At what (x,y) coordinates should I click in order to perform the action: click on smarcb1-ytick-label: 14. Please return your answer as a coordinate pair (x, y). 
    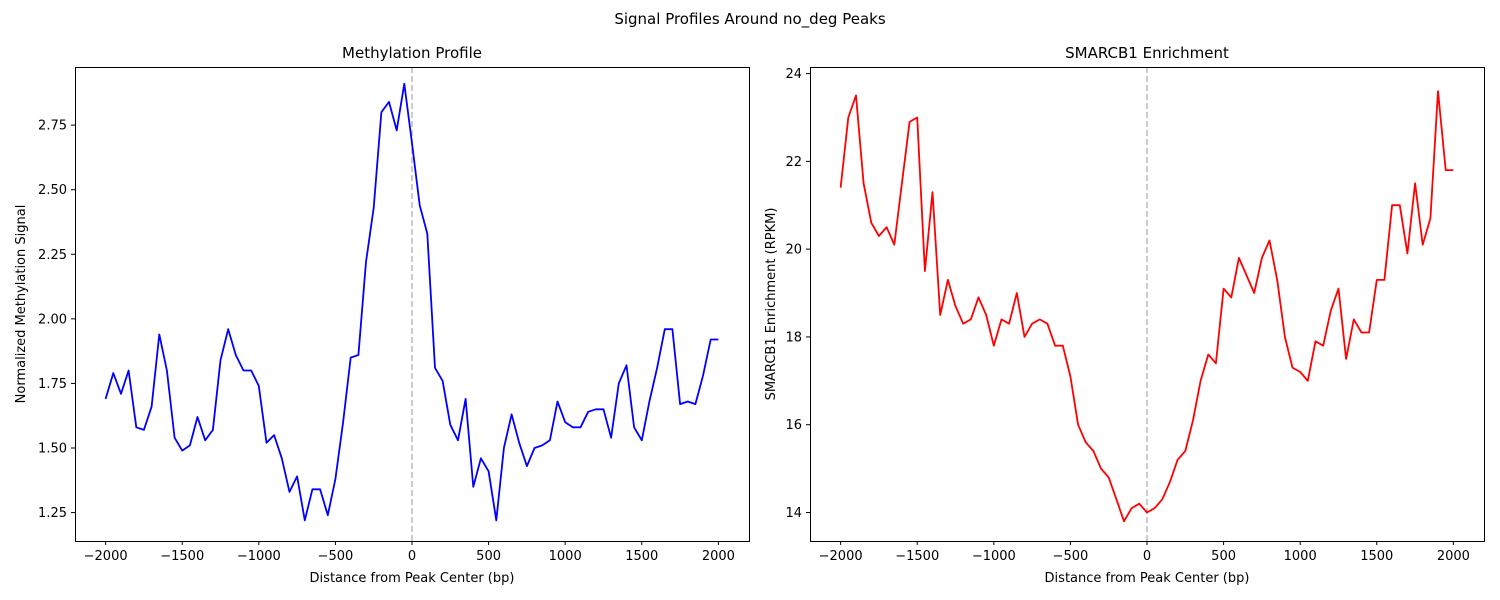
    Looking at the image, I should click on (793, 513).